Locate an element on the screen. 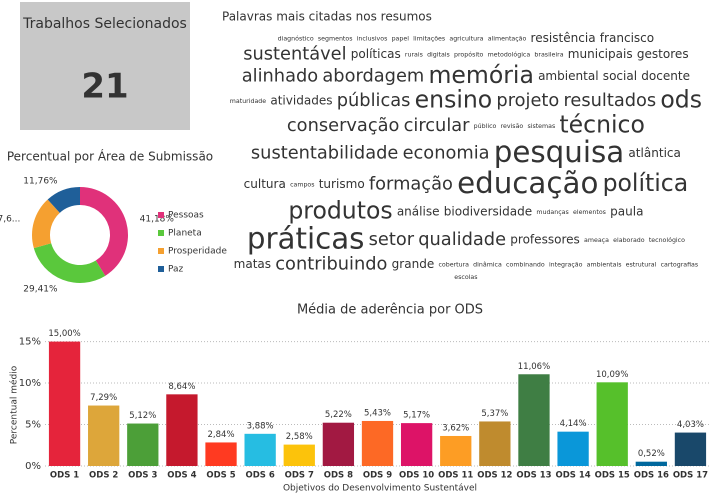  x-tick-label: ODS 17 is located at coordinates (690, 476).